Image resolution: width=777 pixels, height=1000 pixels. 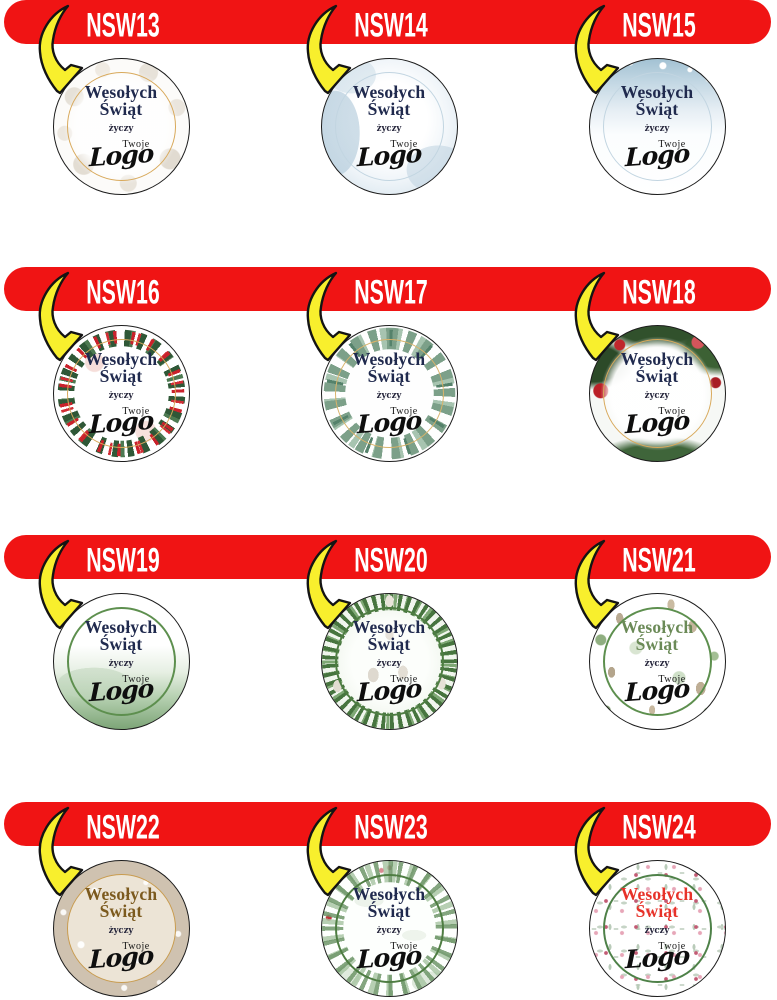 What do you see at coordinates (659, 25) in the screenshot?
I see `product-code: NSW15` at bounding box center [659, 25].